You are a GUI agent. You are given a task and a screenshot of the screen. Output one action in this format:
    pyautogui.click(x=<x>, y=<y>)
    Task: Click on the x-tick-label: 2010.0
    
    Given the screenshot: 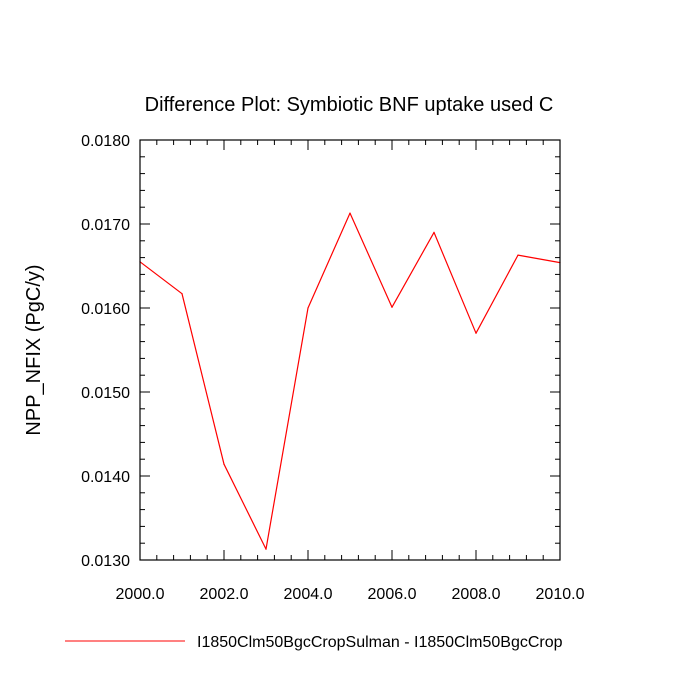 What is the action you would take?
    pyautogui.click(x=560, y=594)
    